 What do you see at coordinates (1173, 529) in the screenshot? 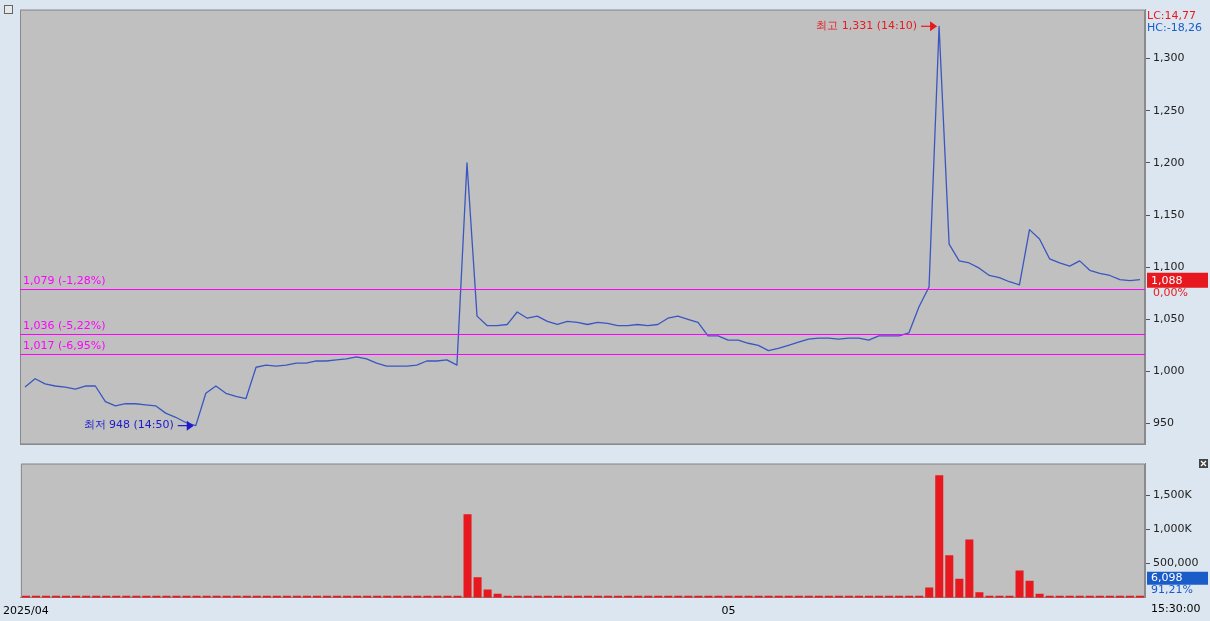
I see `y-tick-label: 1,000K` at bounding box center [1173, 529].